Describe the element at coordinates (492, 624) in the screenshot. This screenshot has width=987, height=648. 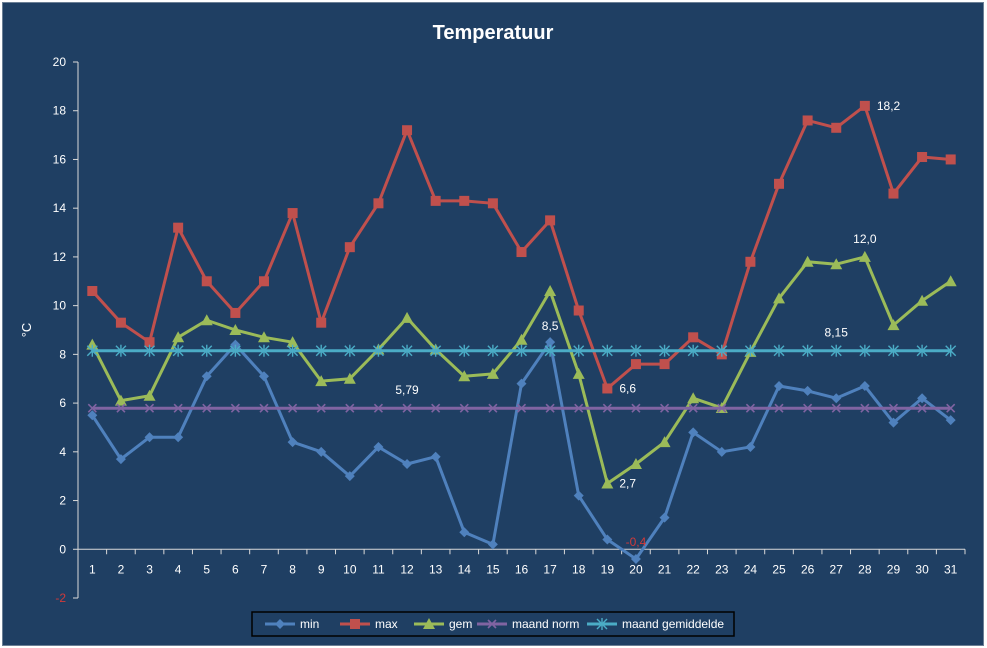
I see `legend-marker-maand-norm` at that location.